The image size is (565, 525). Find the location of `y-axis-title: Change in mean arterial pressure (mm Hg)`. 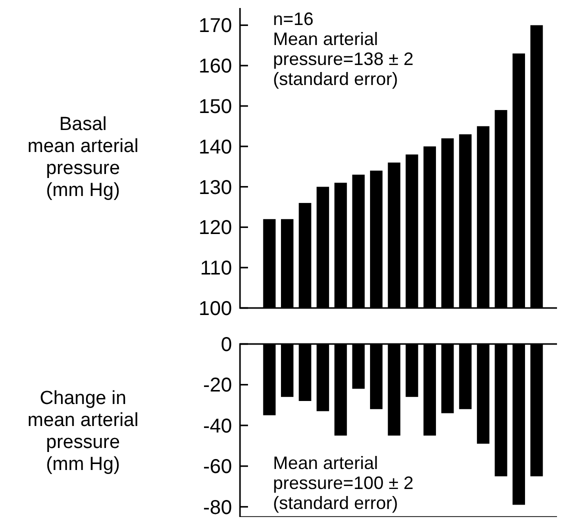

y-axis-title: Change in mean arterial pressure (mm Hg) is located at coordinates (83, 432).